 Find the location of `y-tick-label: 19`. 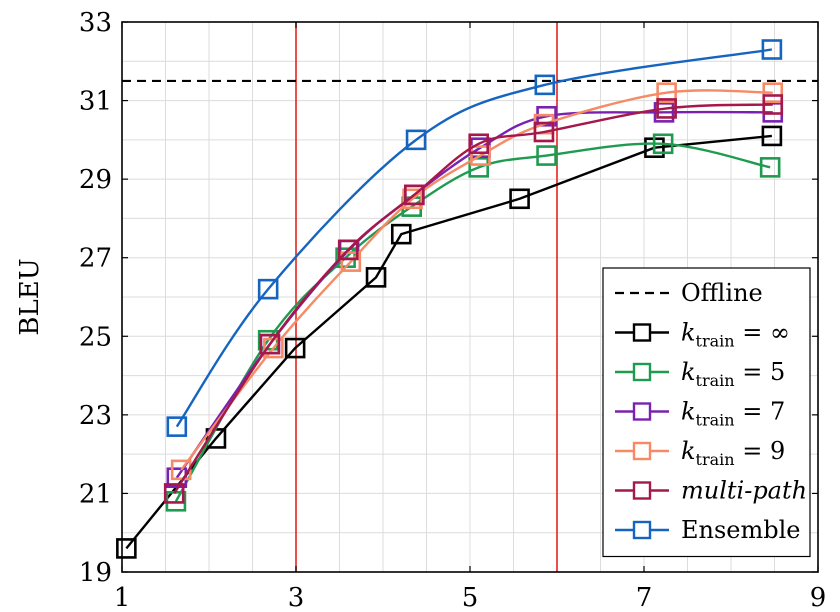

y-tick-label: 19 is located at coordinates (95, 573).